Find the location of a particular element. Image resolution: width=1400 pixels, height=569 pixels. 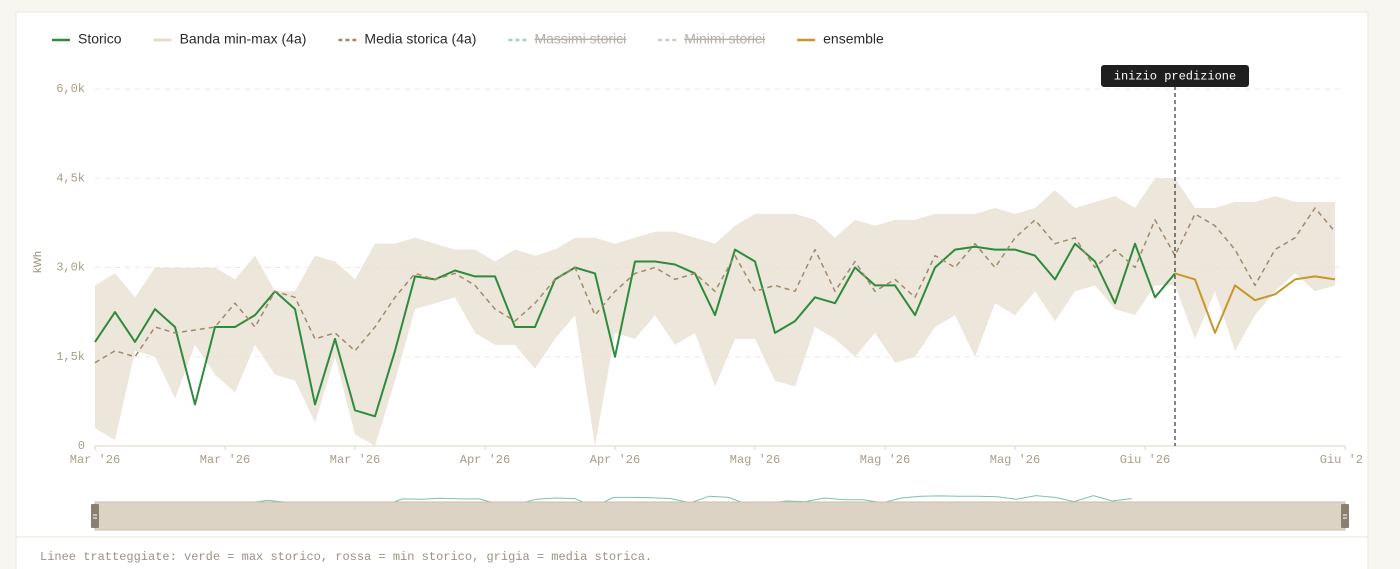

legend-label: Banda min-max (4a) is located at coordinates (243, 39).